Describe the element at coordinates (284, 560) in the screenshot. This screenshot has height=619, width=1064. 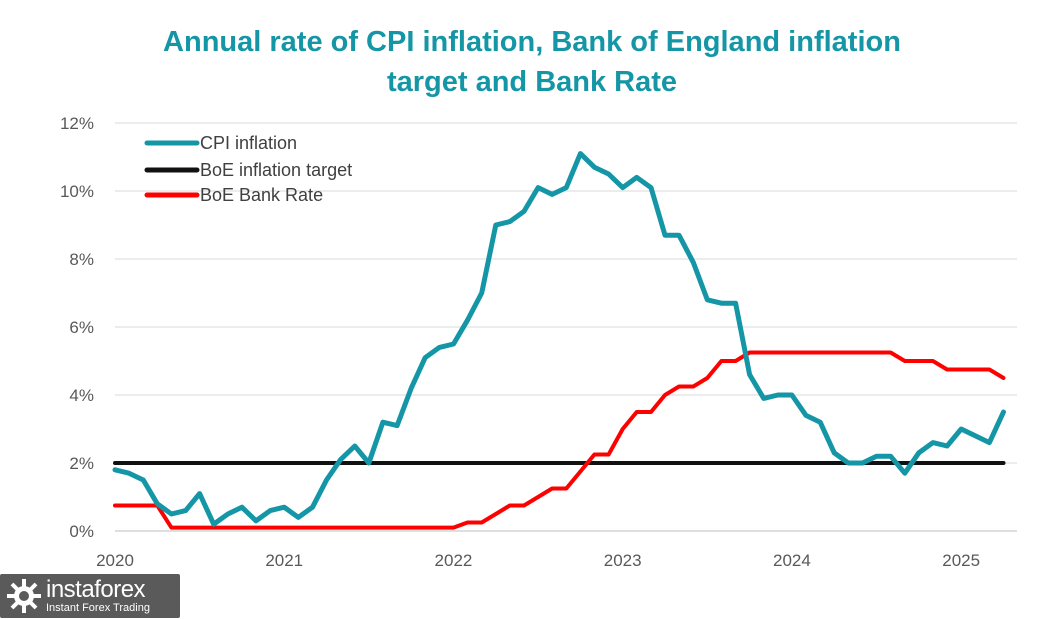
I see `x-tick-label: 2021` at that location.